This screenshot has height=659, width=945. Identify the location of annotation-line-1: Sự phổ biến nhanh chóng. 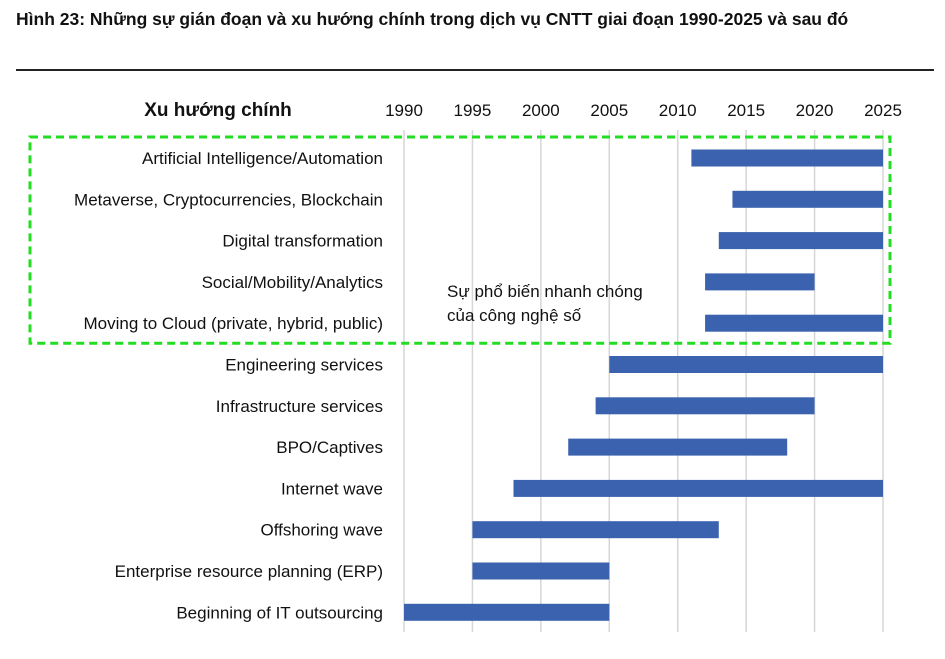
(545, 291).